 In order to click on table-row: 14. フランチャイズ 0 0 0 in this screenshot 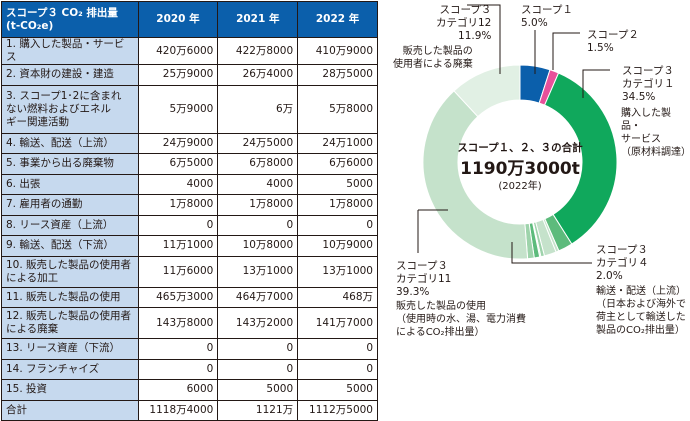, I will do `click(189, 369)`.